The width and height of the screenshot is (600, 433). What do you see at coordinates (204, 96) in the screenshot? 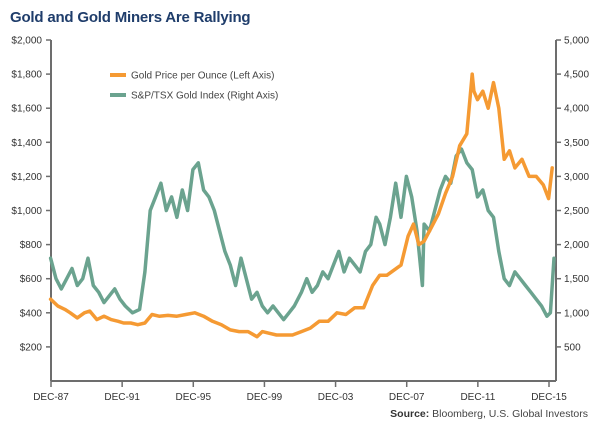
I see `legend-label-gold-index: S&P/TSX Gold Index (Right Axis)` at bounding box center [204, 96].